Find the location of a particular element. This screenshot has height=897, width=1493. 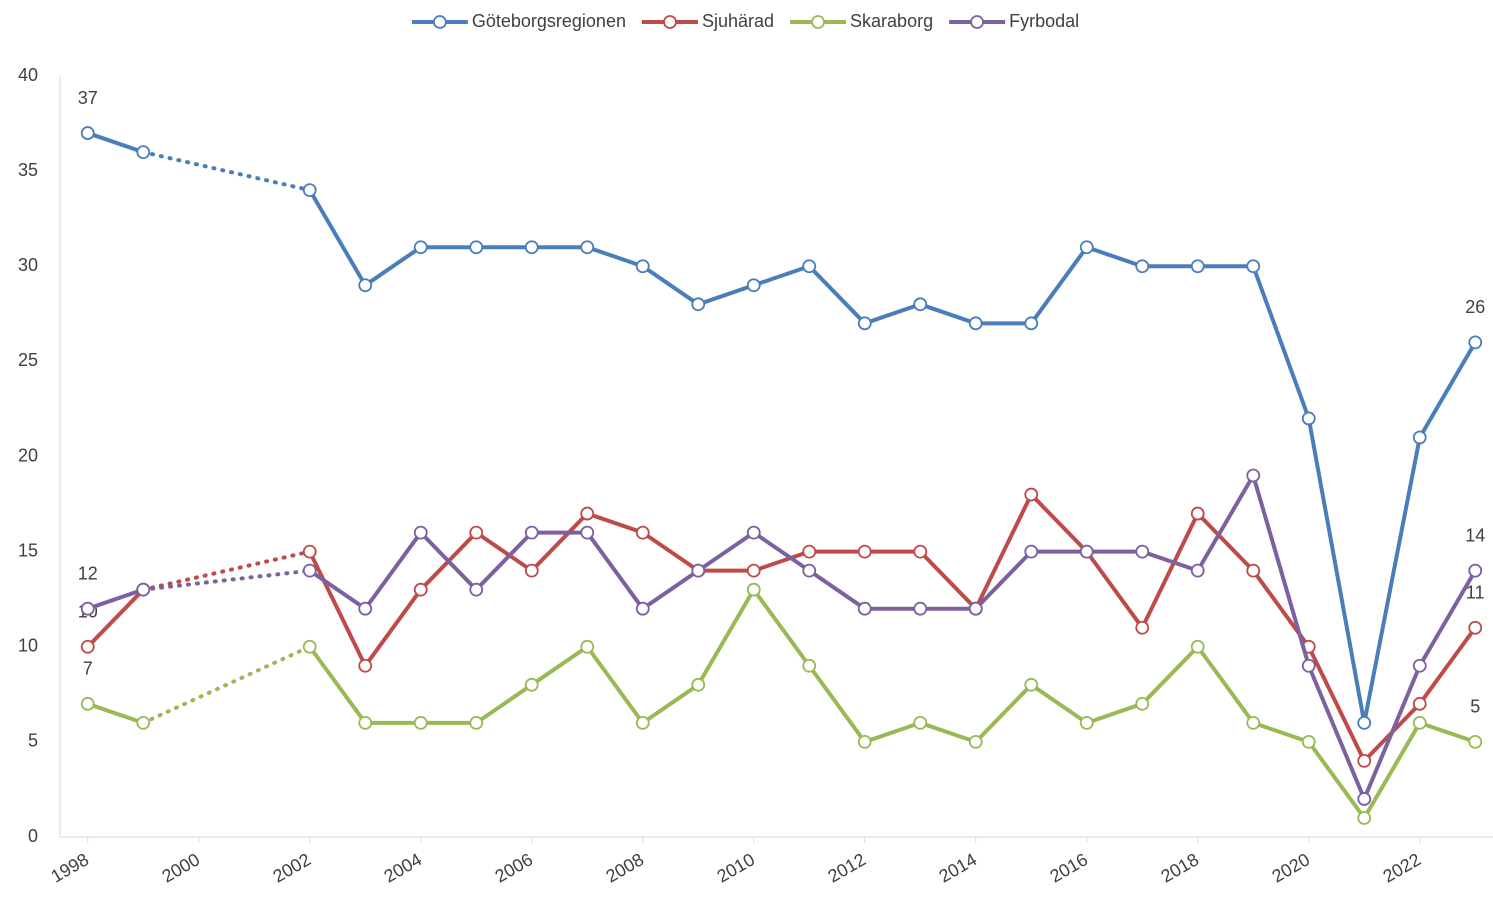

x-tick-label: 2016 is located at coordinates (1068, 867).